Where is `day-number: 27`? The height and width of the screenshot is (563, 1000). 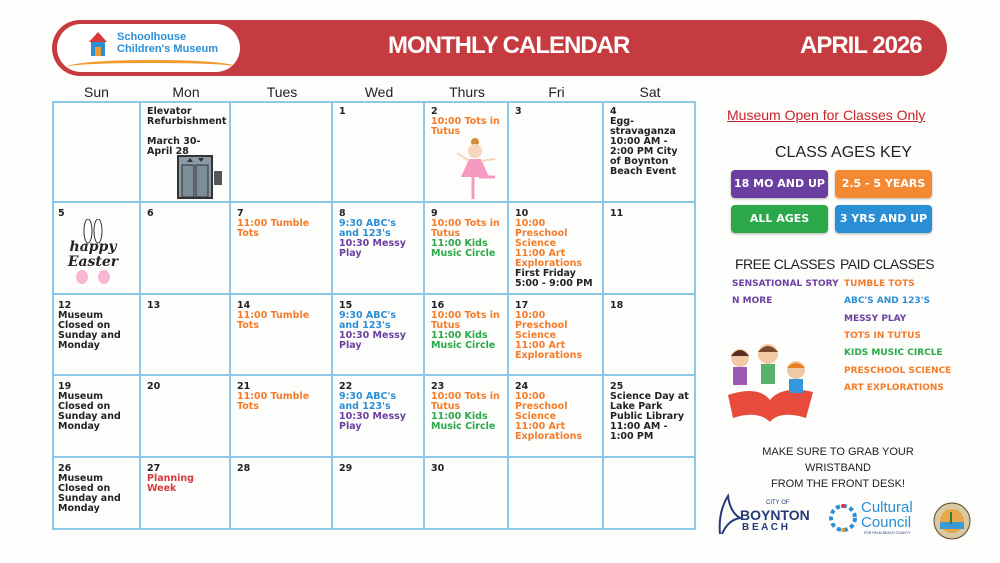 day-number: 27 is located at coordinates (154, 468).